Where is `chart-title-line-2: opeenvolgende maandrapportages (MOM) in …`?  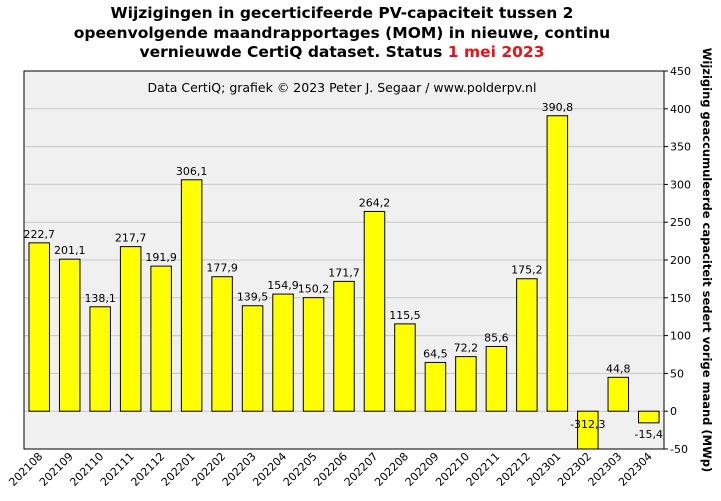
chart-title-line-2: opeenvolgende maandrapportages (MOM) in … is located at coordinates (342, 33).